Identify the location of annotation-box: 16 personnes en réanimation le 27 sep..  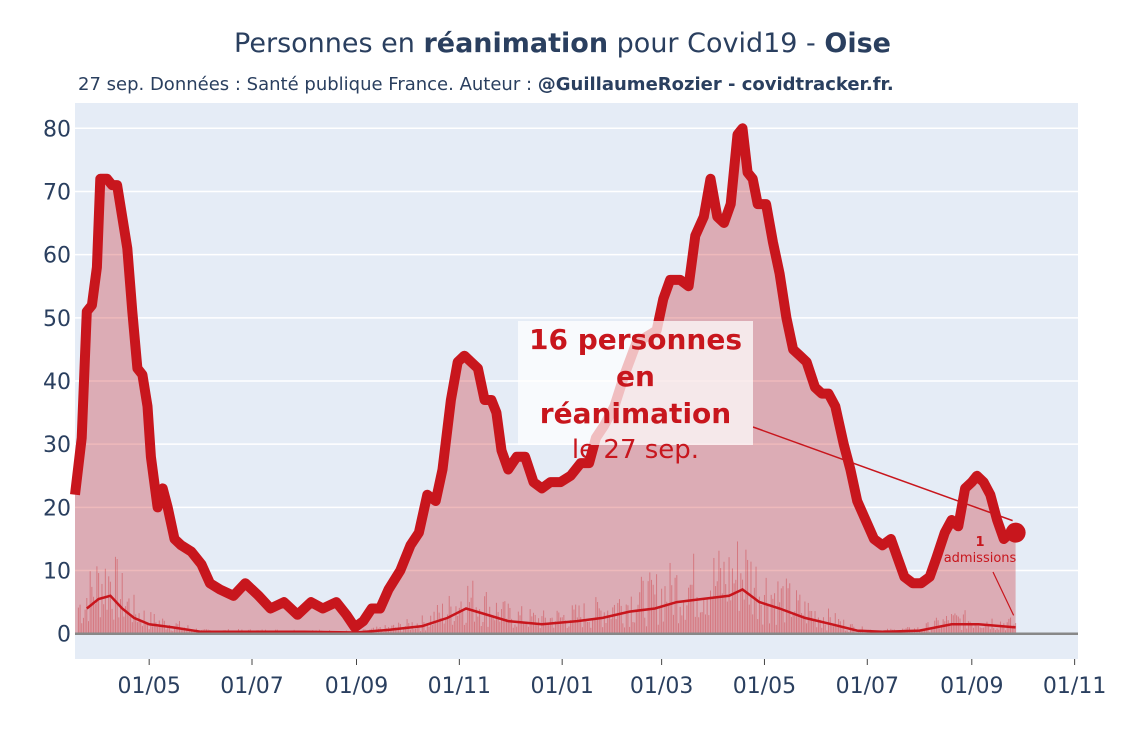
(635, 393).